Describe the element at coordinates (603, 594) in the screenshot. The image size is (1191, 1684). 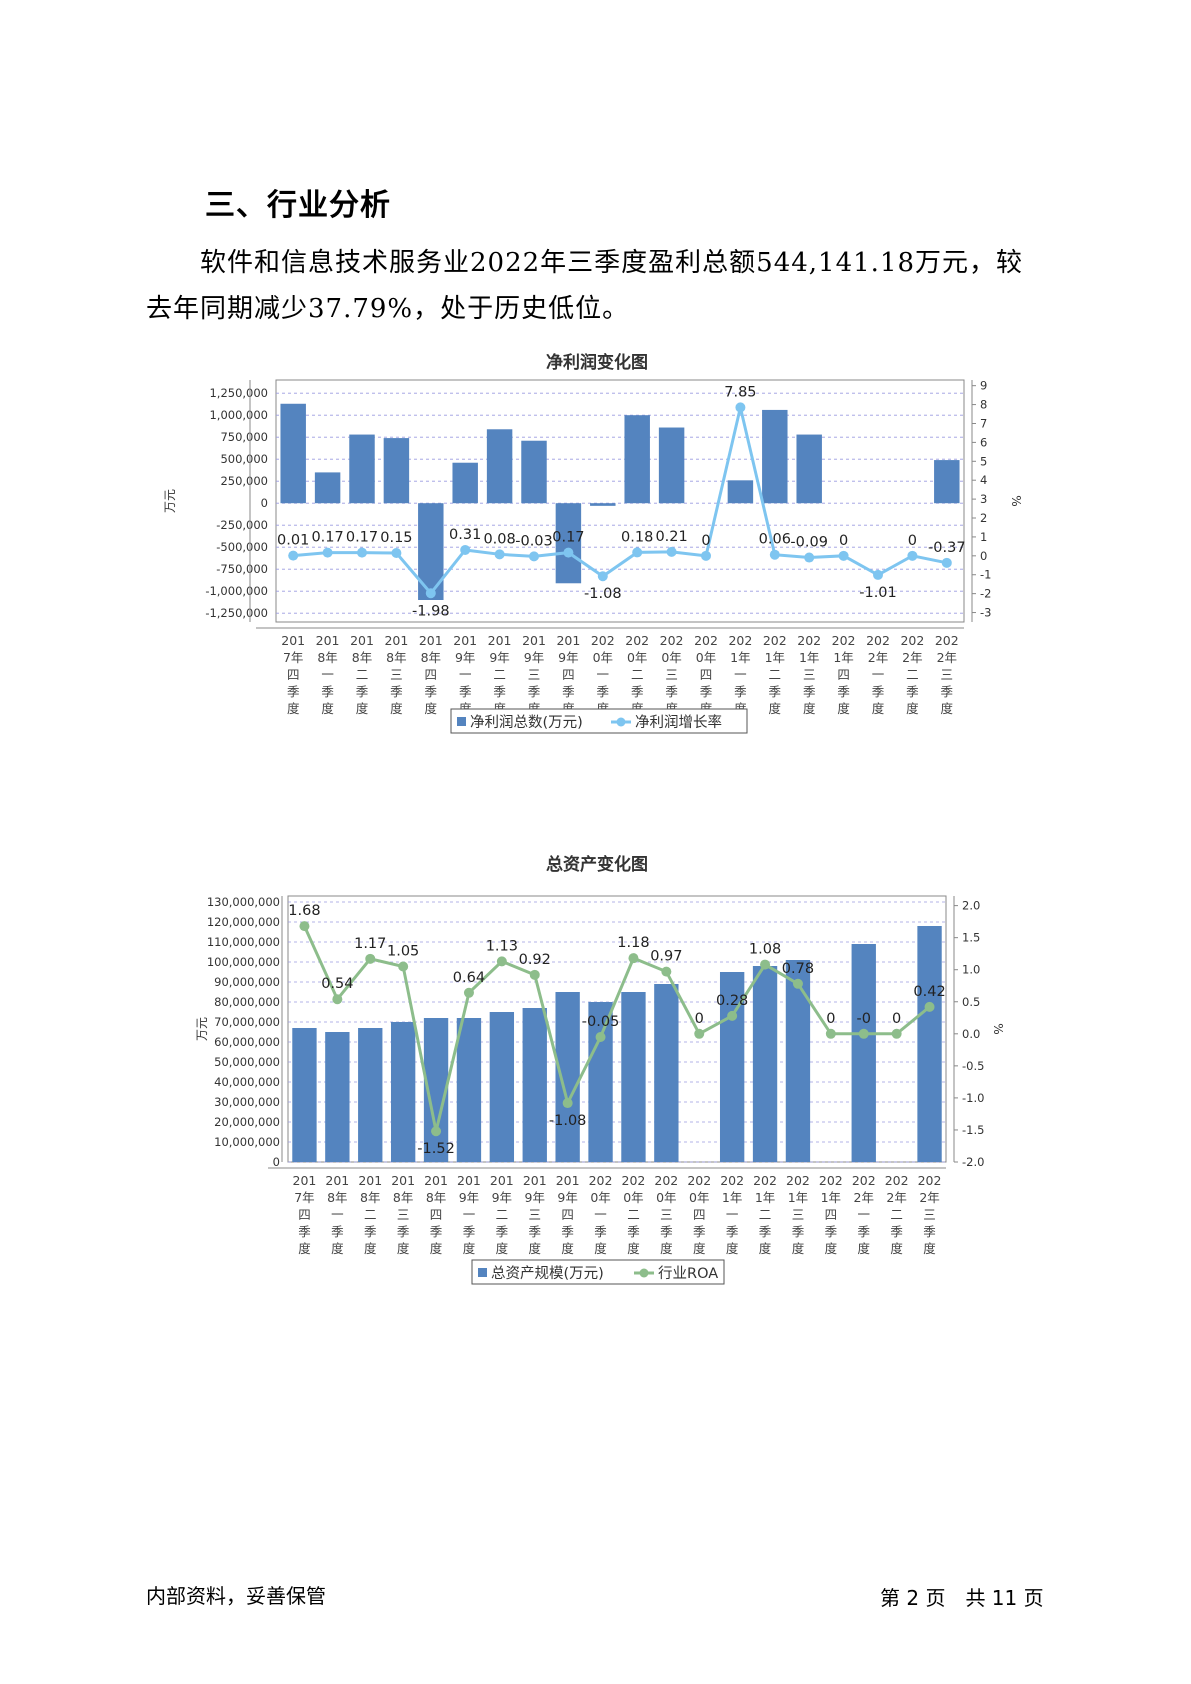
I see `data-label: -1.08` at that location.